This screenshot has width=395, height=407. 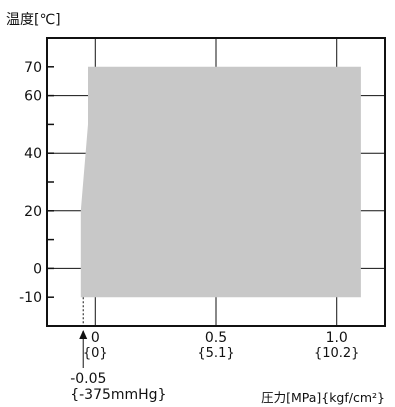 I want to click on x-tick-label: 0, so click(x=95, y=338).